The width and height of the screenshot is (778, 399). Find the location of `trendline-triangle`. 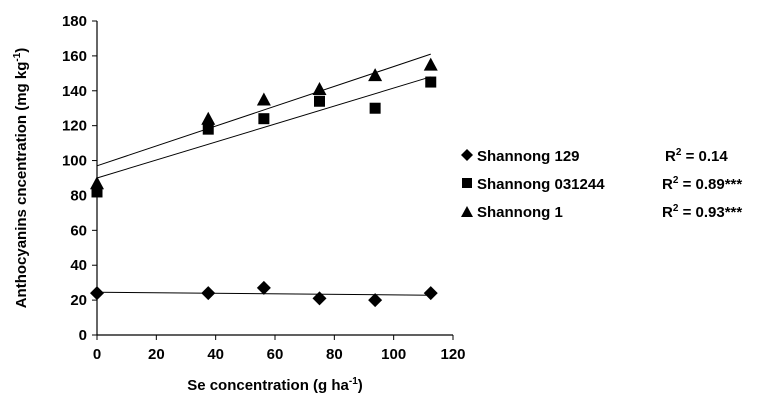

trendline-triangle is located at coordinates (263, 110).